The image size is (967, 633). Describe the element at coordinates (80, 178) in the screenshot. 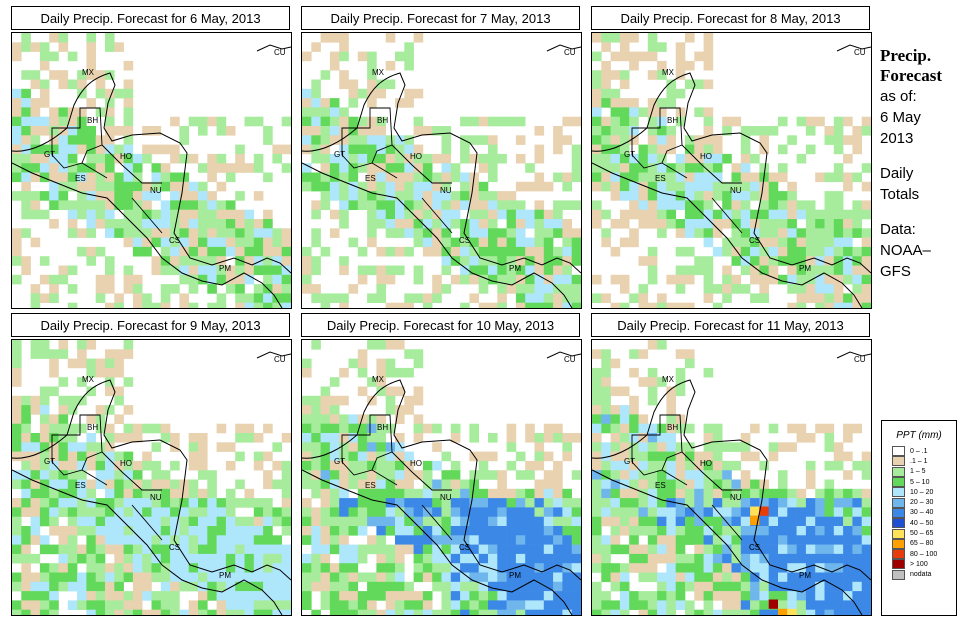

I see `country-label: ES` at that location.